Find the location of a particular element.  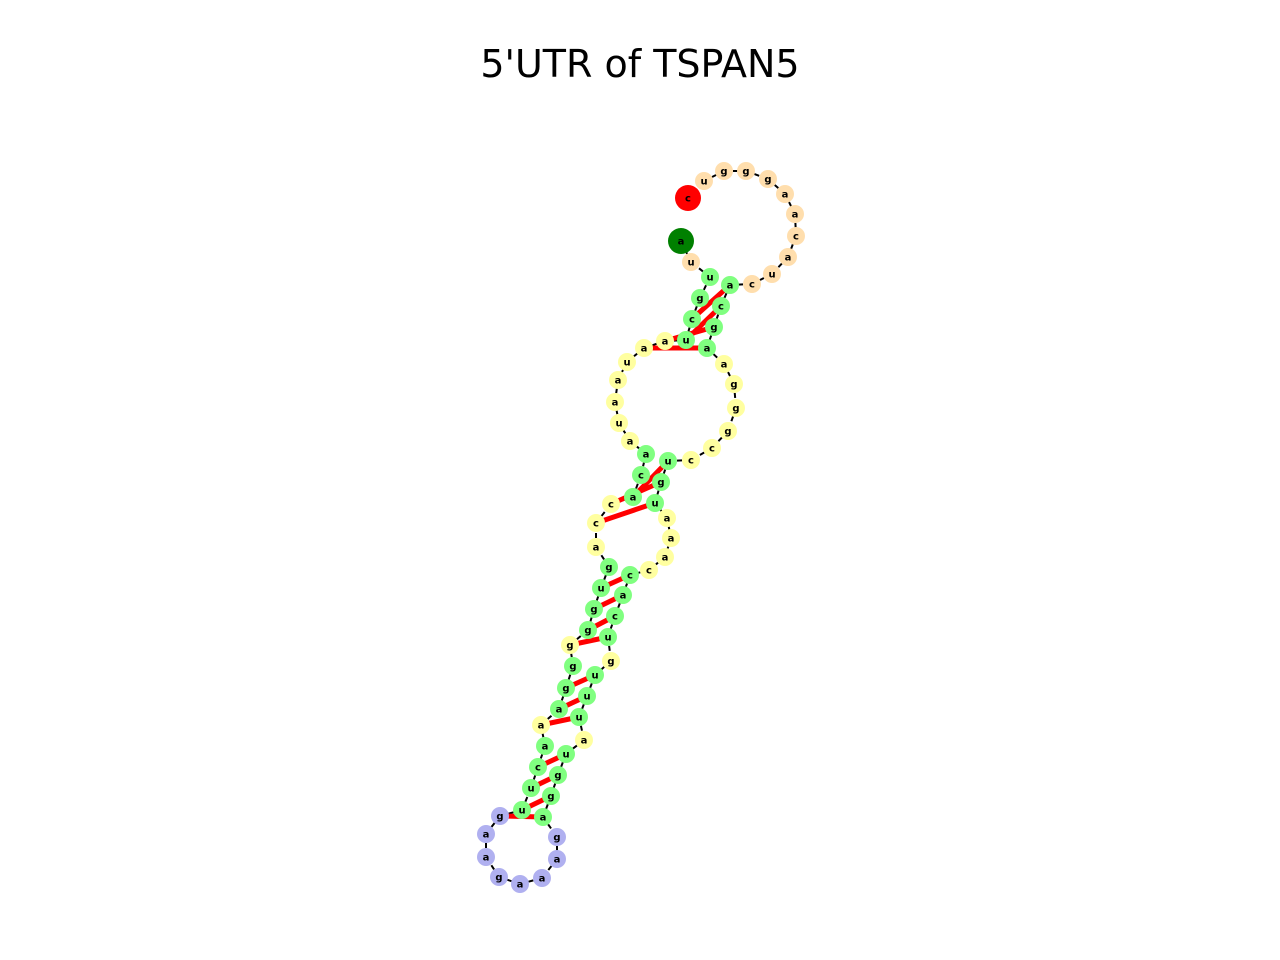

base-pair-layer is located at coordinates (615, 551).